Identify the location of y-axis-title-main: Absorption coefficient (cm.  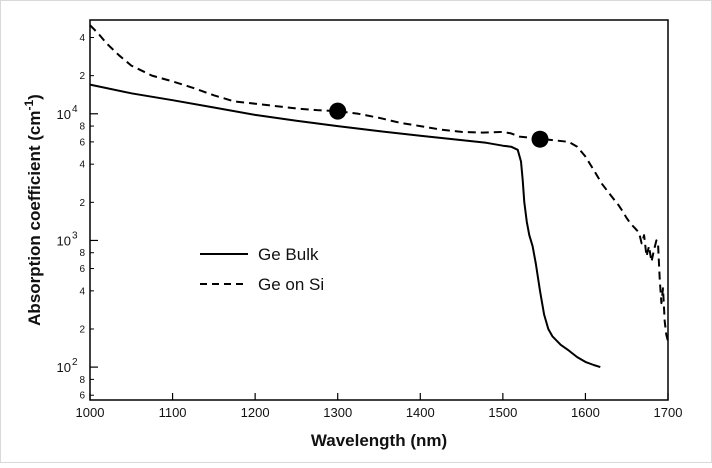
(34, 217).